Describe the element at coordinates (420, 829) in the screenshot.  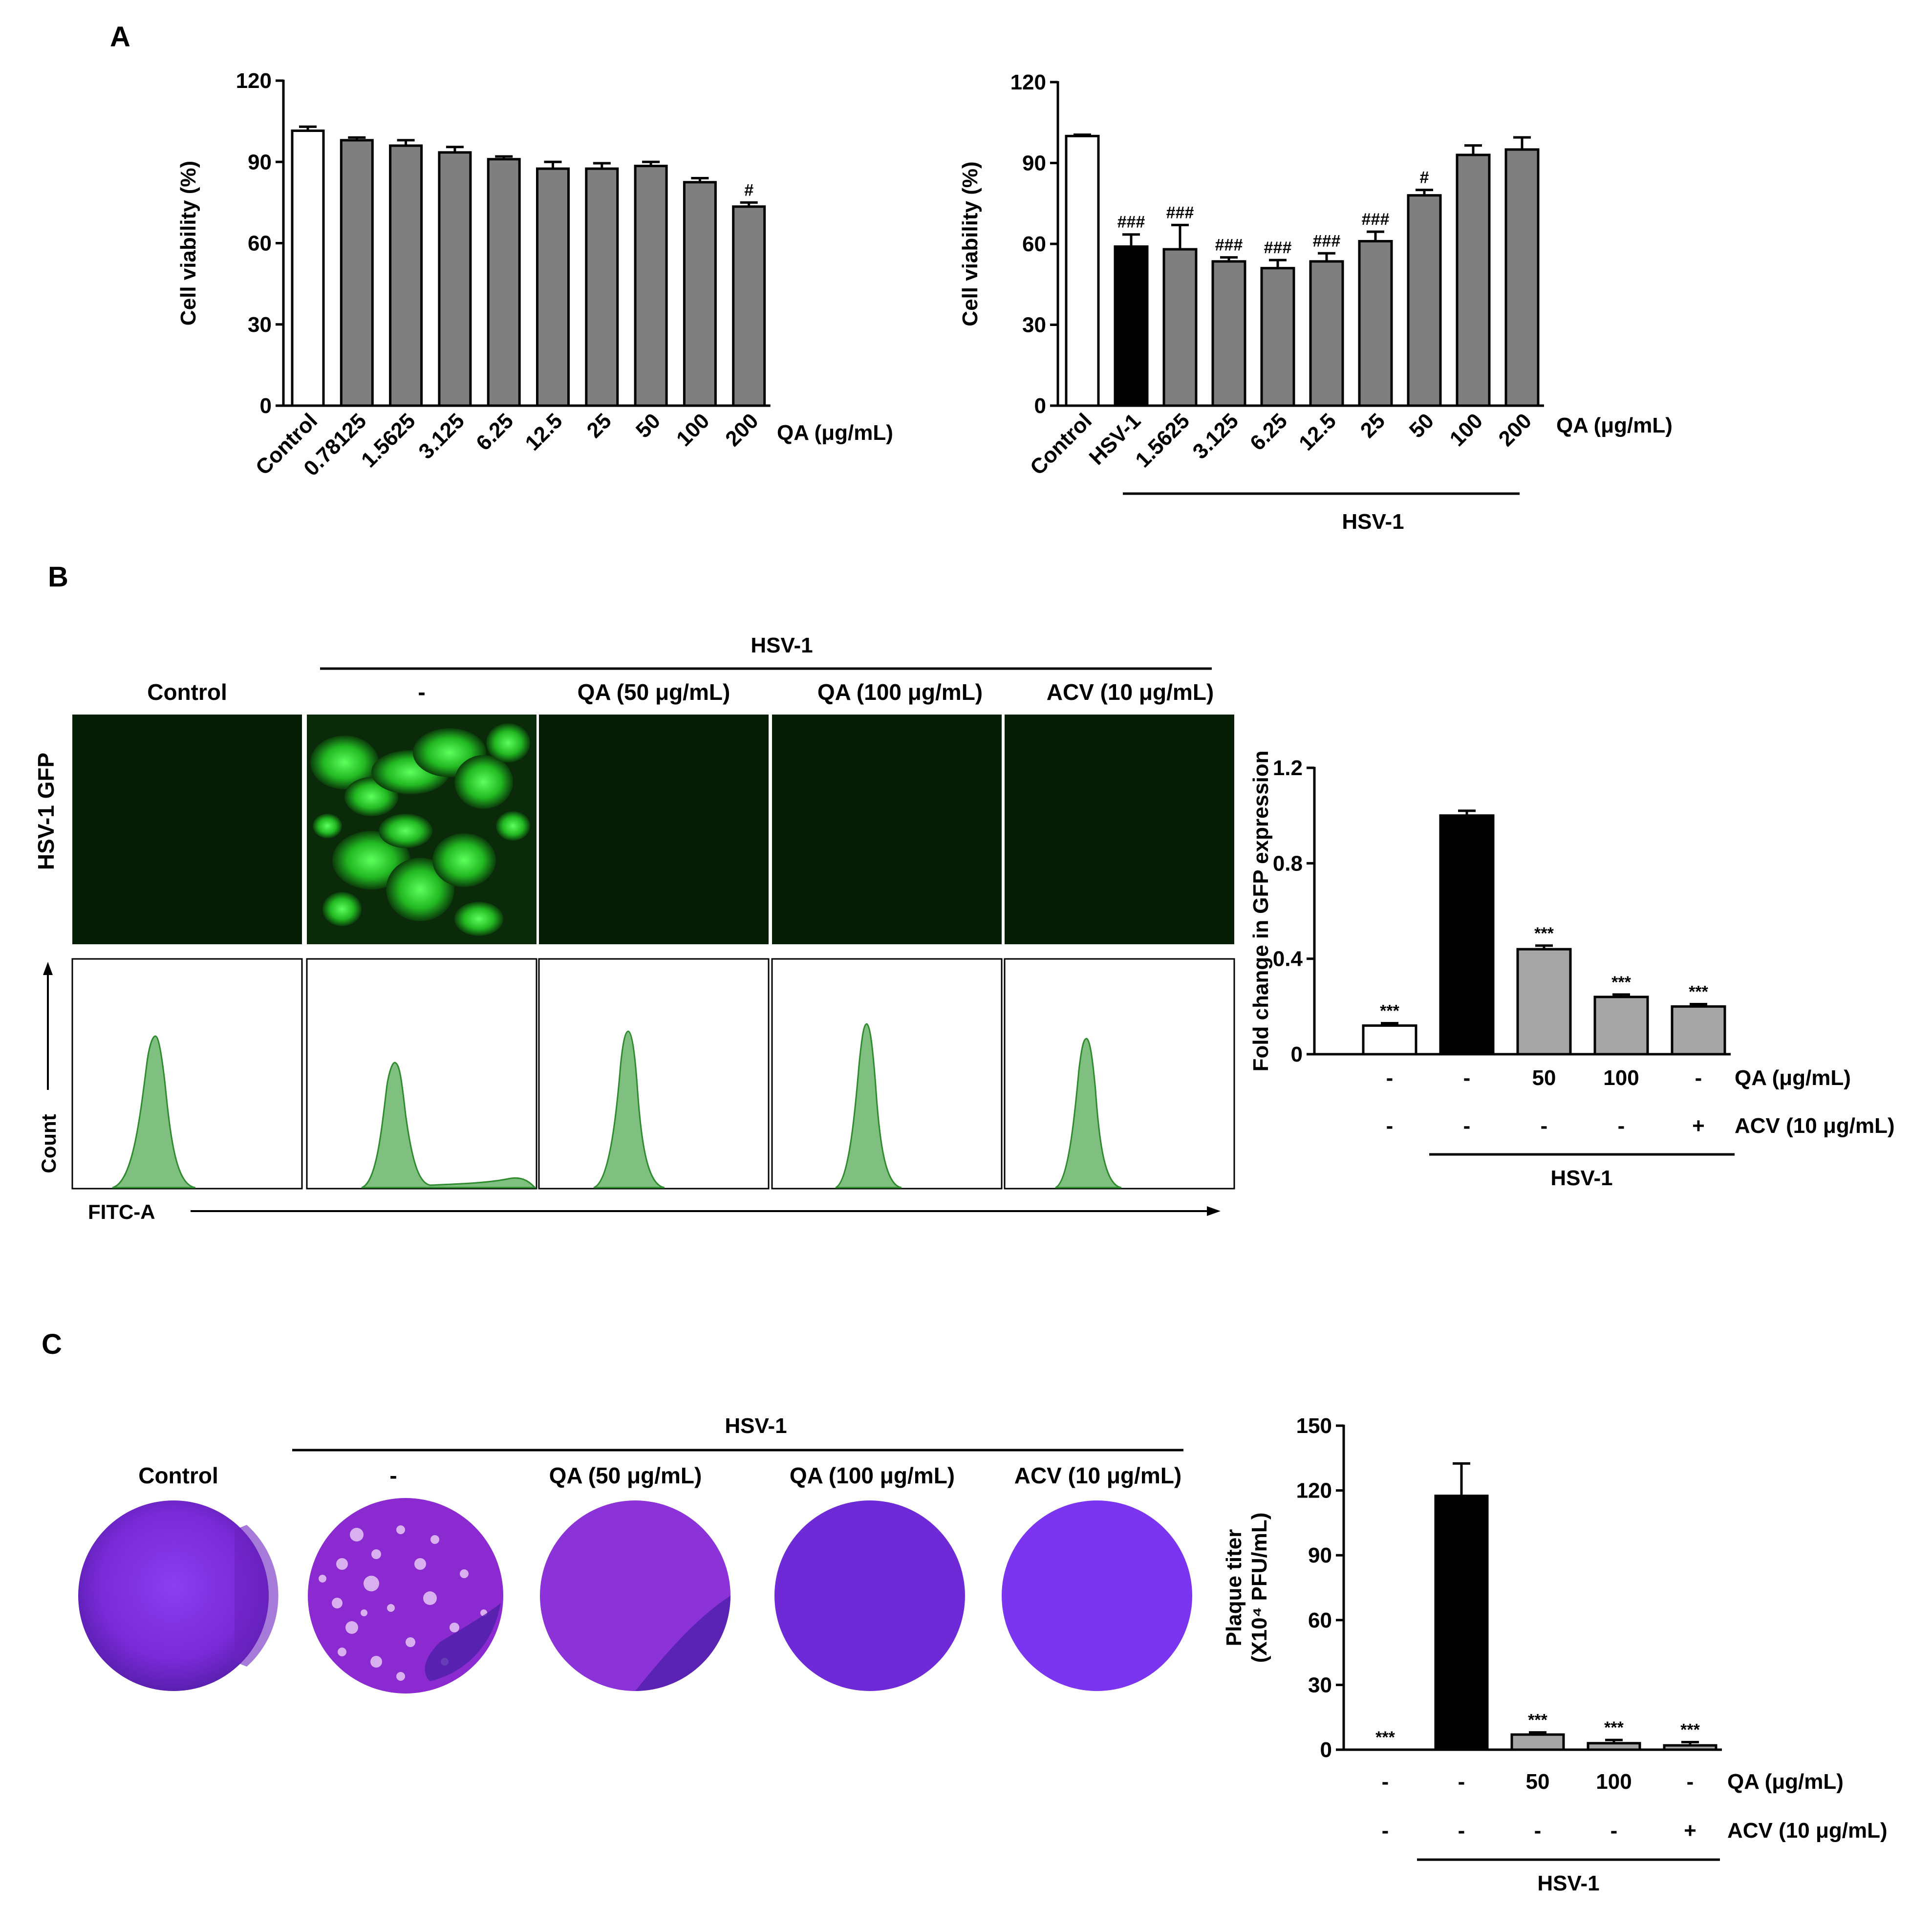
I see `gfp-fluorescence-pattern` at that location.